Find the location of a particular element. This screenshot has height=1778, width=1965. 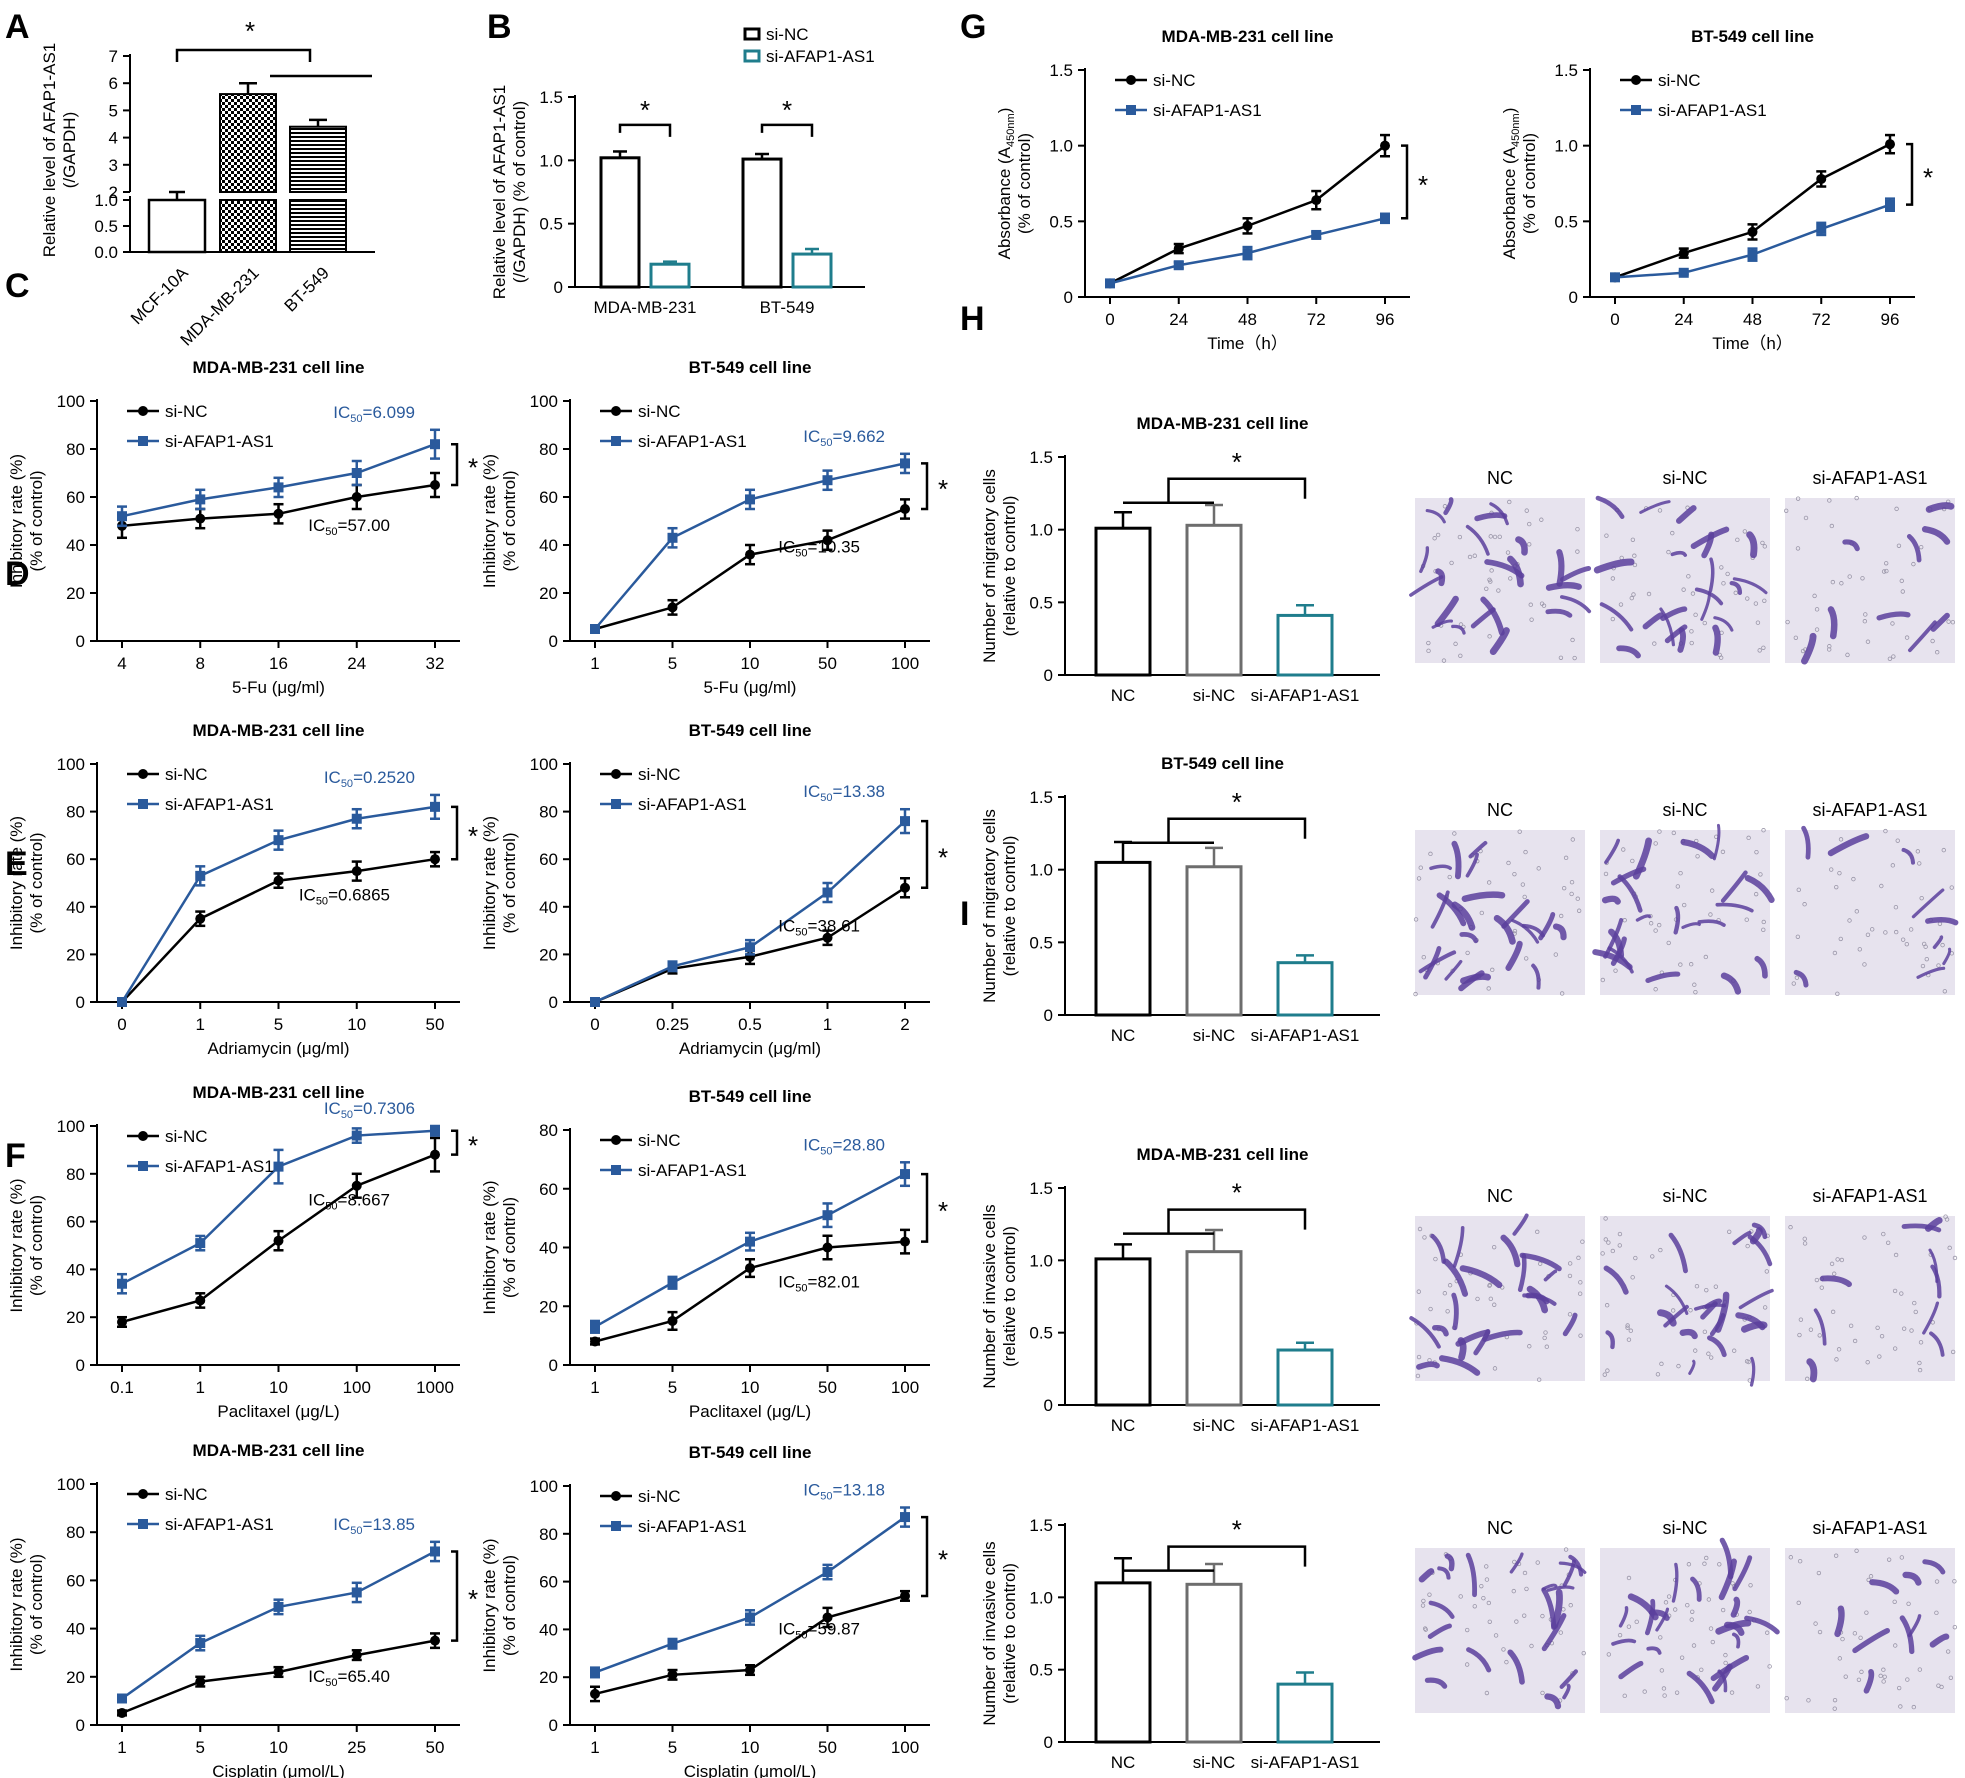

y-tick-label: 1.5 is located at coordinates (1041, 1525).